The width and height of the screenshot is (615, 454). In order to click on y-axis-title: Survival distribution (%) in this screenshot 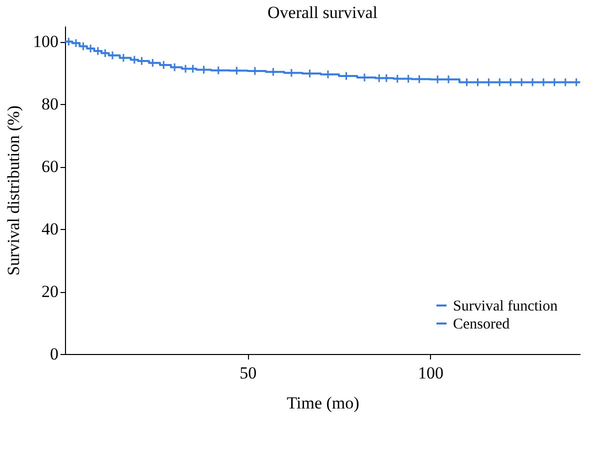, I will do `click(13, 191)`.